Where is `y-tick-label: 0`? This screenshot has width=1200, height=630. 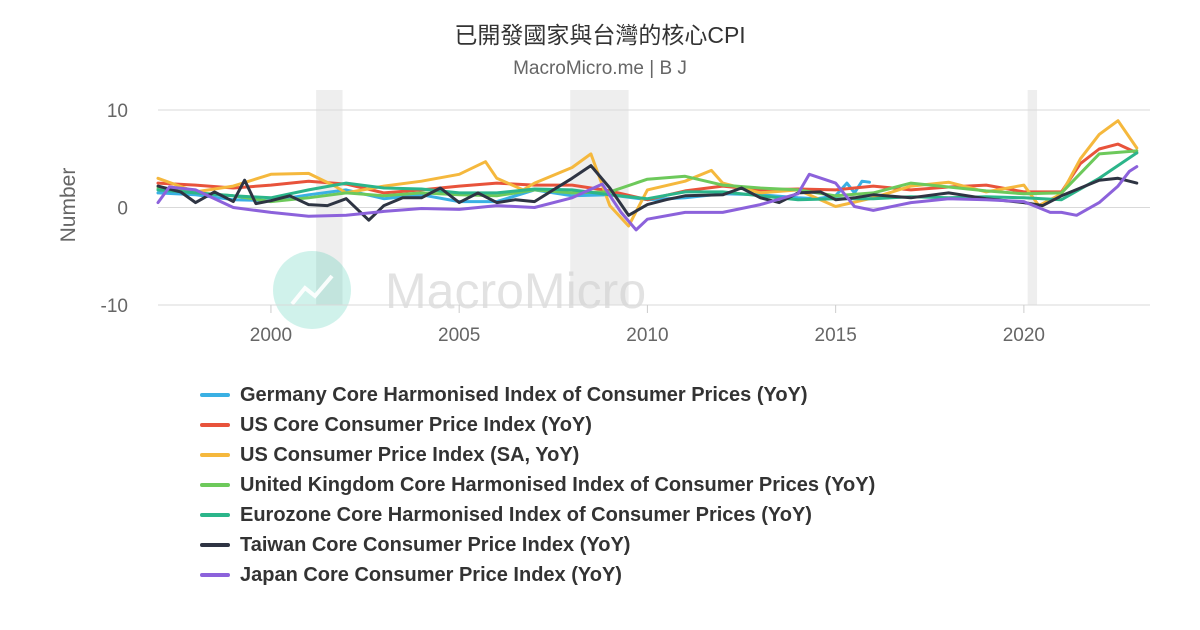 y-tick-label: 0 is located at coordinates (122, 209).